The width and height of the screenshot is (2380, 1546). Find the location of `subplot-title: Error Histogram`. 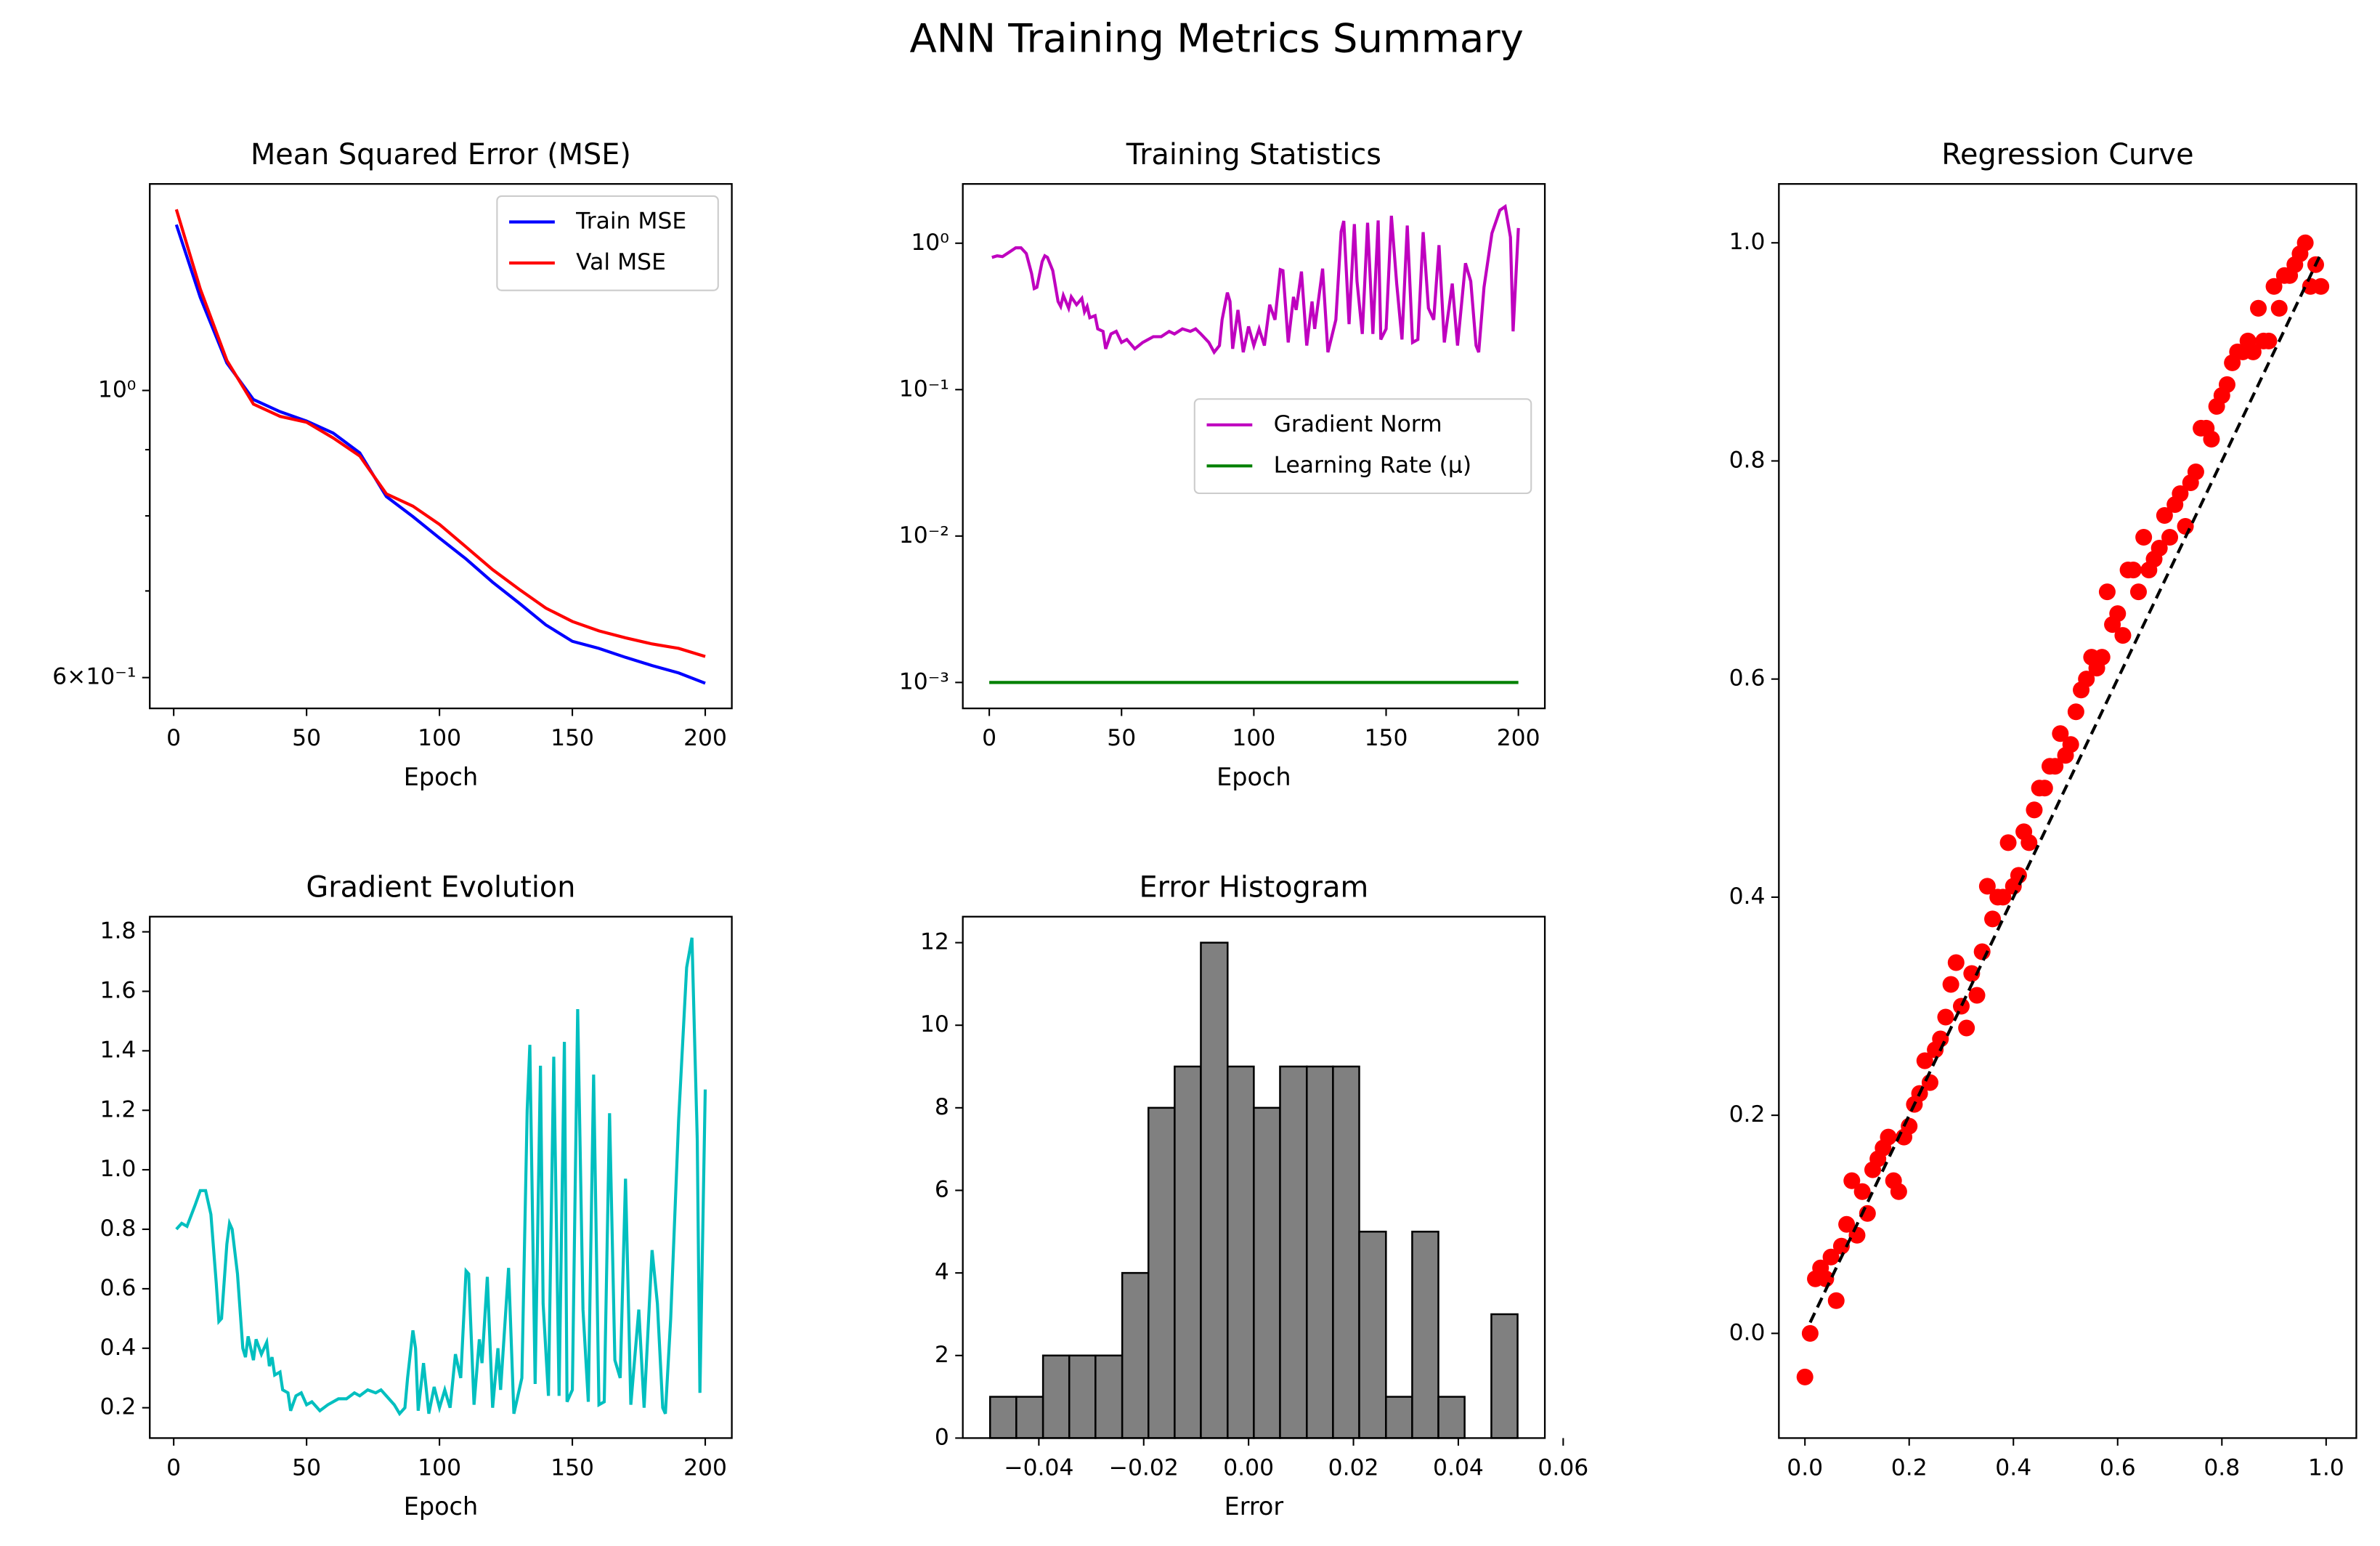

subplot-title: Error Histogram is located at coordinates (1254, 887).